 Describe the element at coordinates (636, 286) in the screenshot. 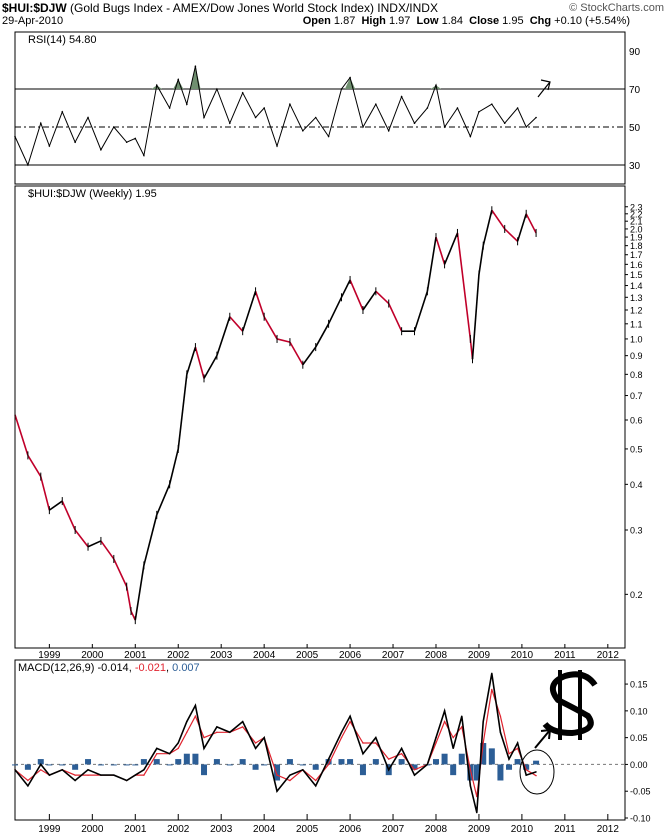

I see `price-tick-label: 1.4` at that location.